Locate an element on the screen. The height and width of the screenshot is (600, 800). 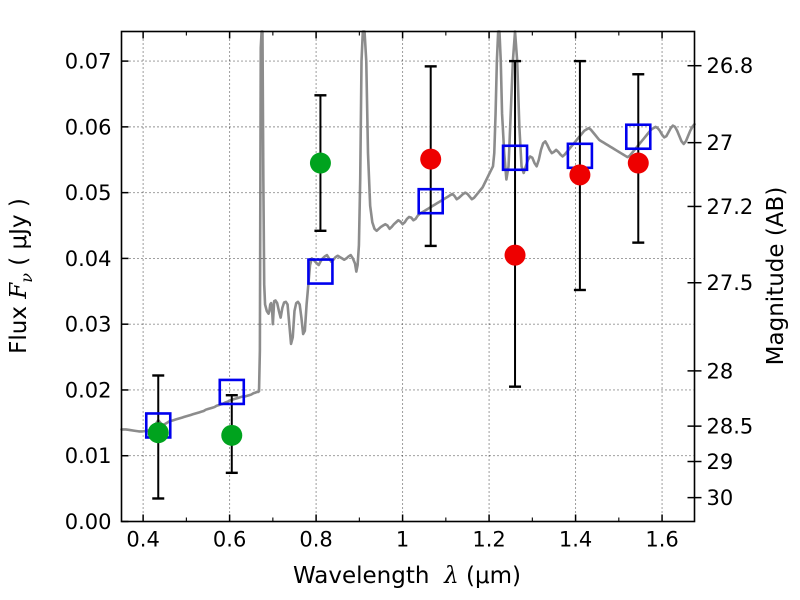
y2-tick-label: 28 is located at coordinates (720, 371).